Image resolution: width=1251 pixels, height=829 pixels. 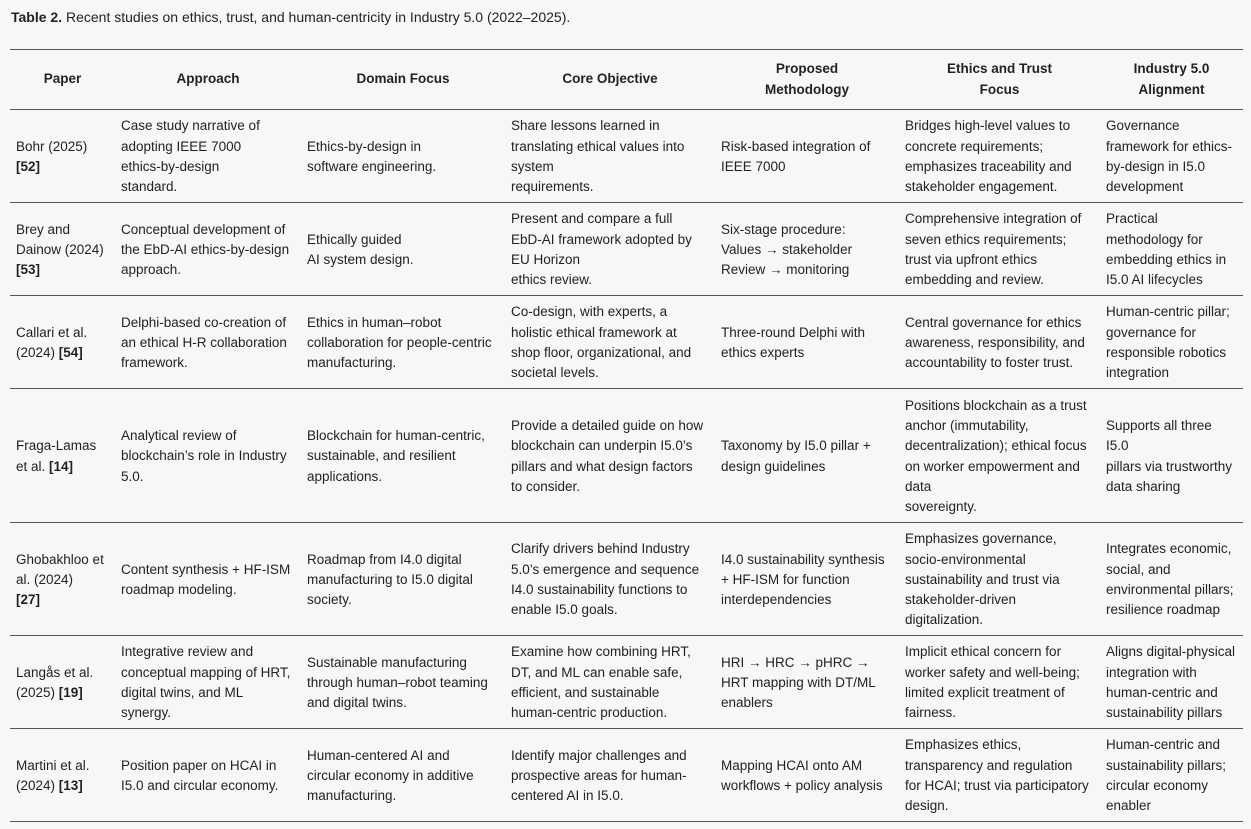 I want to click on domain-focus-cell: Ethically guided AI system design., so click(x=403, y=249).